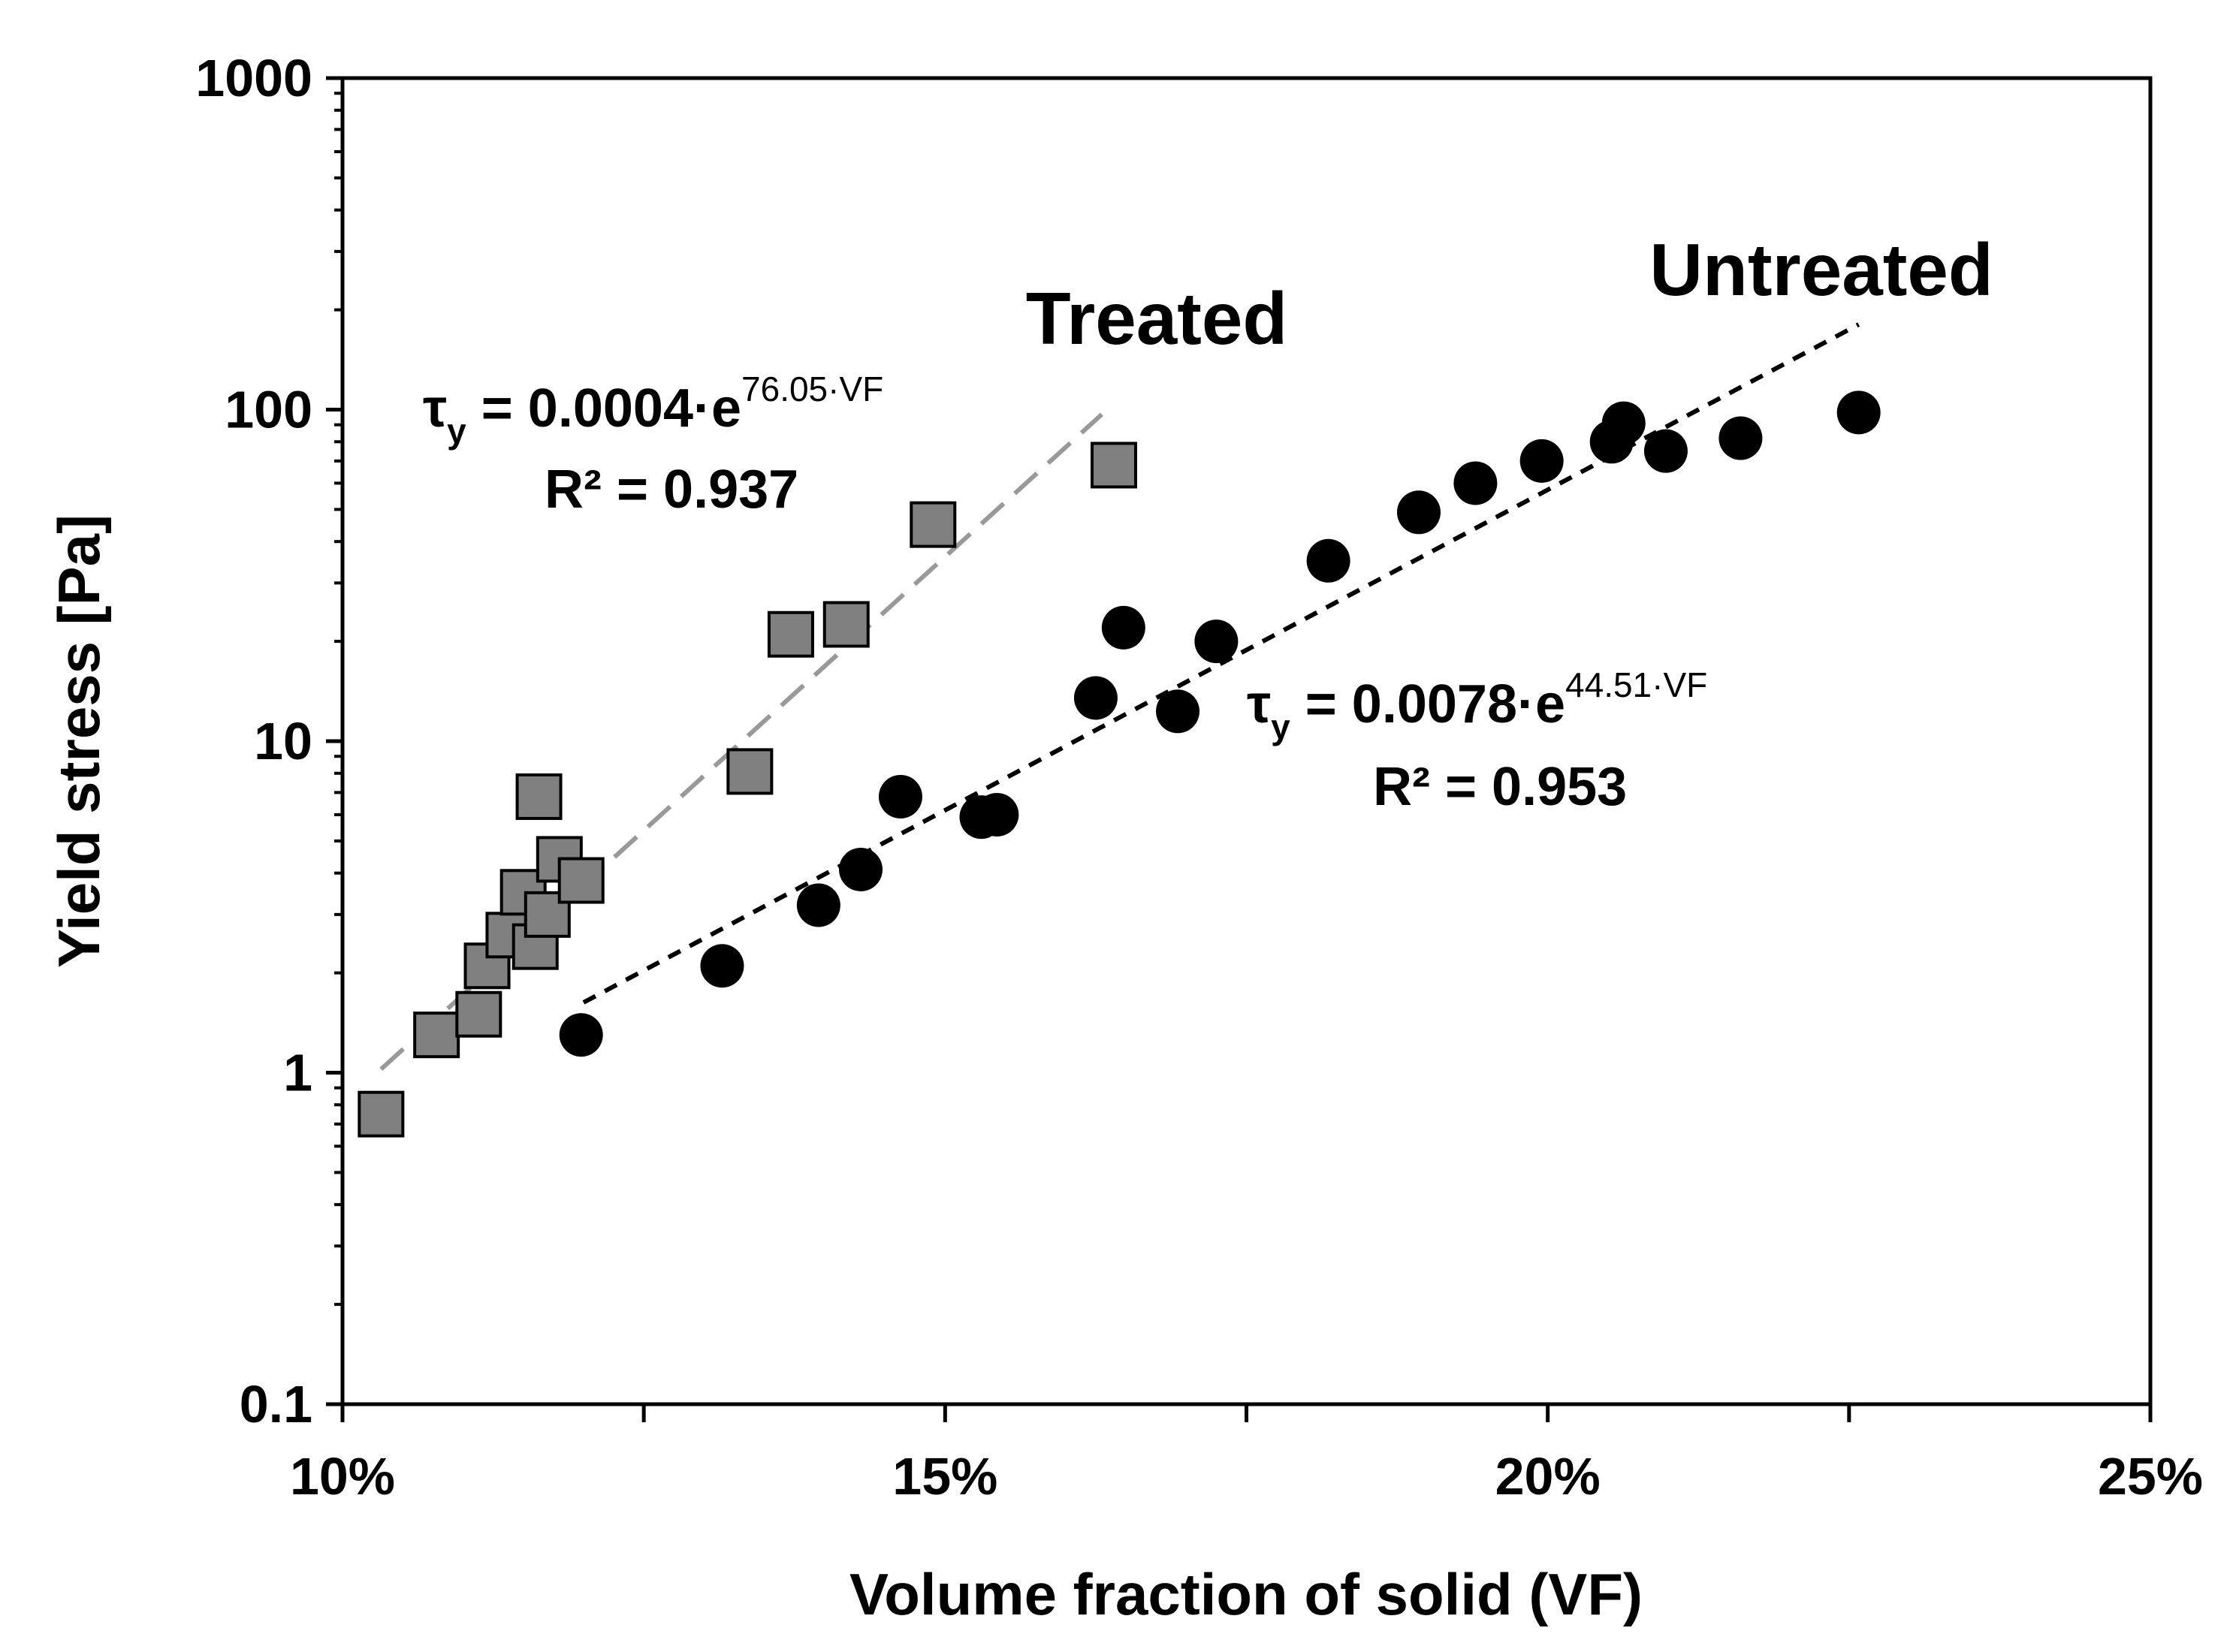 The image size is (2239, 1652). What do you see at coordinates (1246, 1413) in the screenshot?
I see `x-axis-ticks` at bounding box center [1246, 1413].